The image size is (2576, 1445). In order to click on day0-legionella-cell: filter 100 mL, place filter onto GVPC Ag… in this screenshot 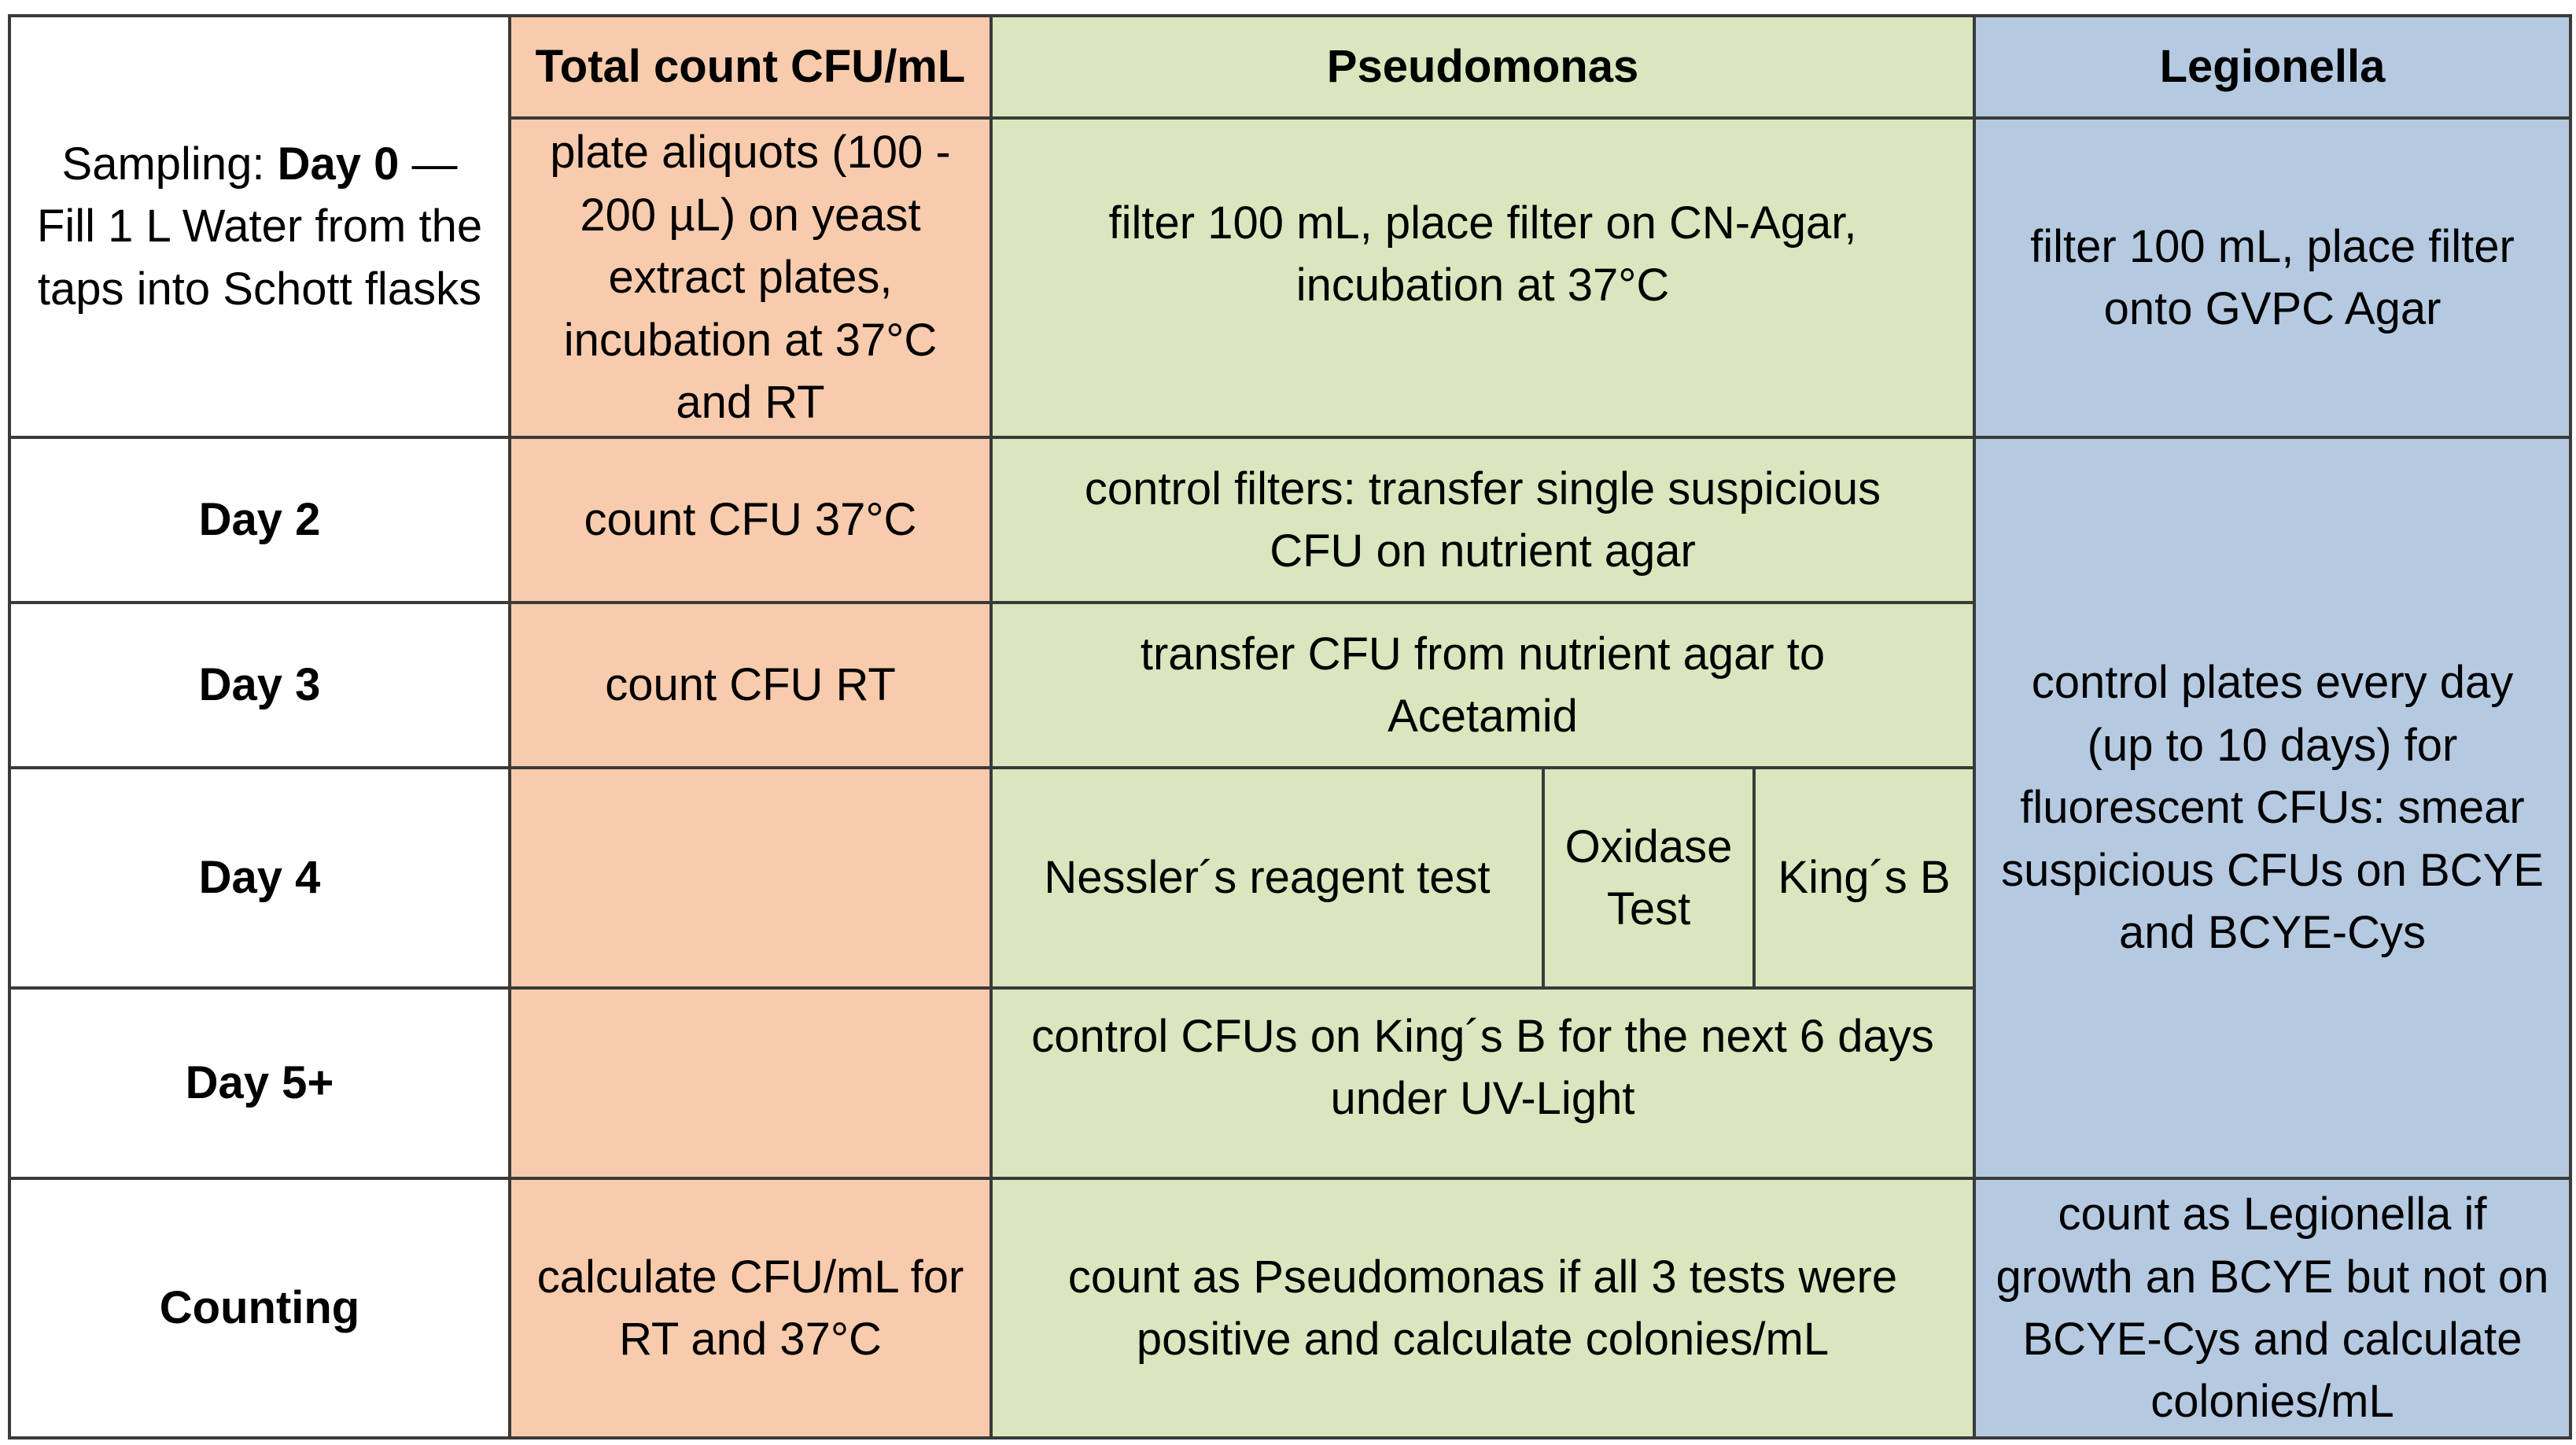, I will do `click(2272, 277)`.